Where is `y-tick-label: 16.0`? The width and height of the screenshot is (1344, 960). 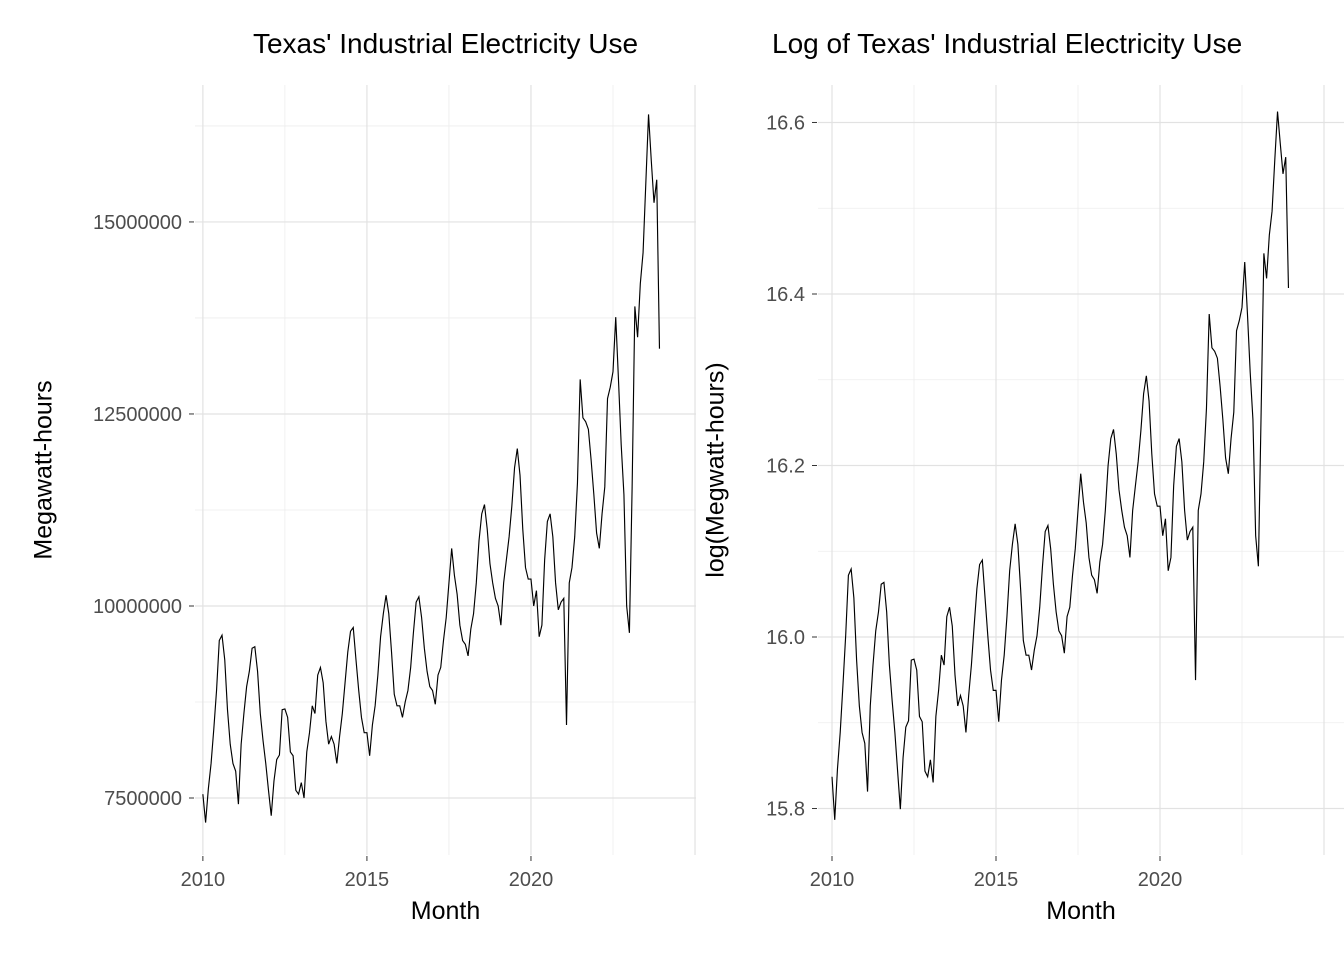 y-tick-label: 16.0 is located at coordinates (785, 638).